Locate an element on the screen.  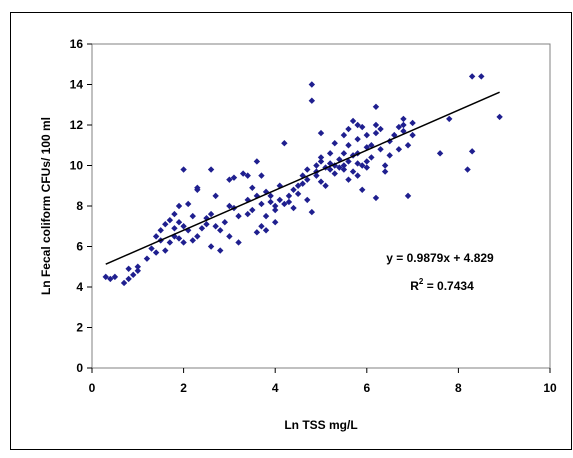
x-tick-label: 4 is located at coordinates (275, 388).